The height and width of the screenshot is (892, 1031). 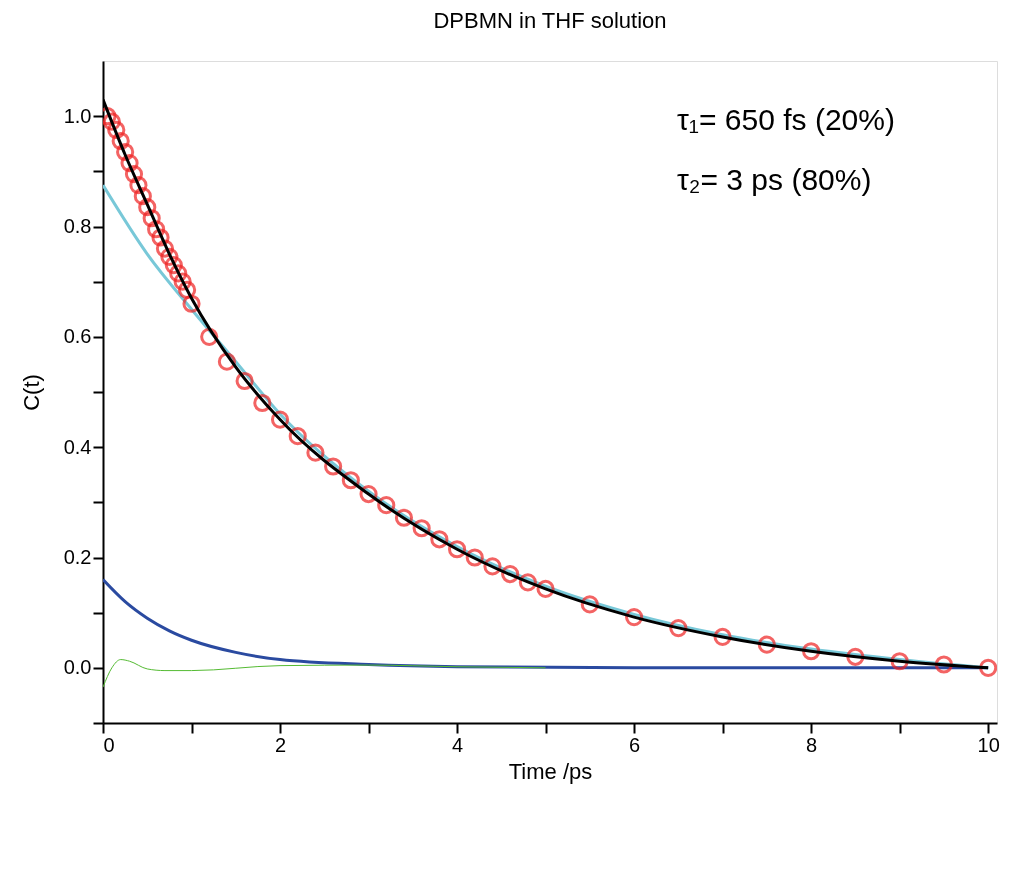 I want to click on y-tick-label: 1.0, so click(x=77, y=115).